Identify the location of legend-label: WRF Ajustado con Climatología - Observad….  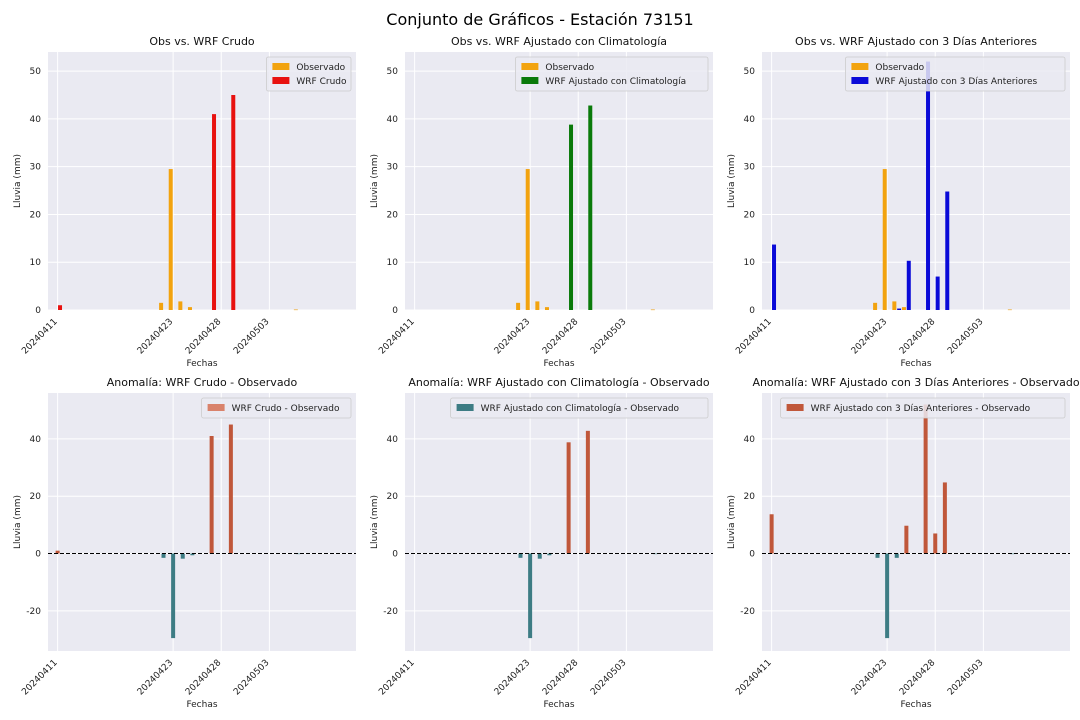
(580, 409).